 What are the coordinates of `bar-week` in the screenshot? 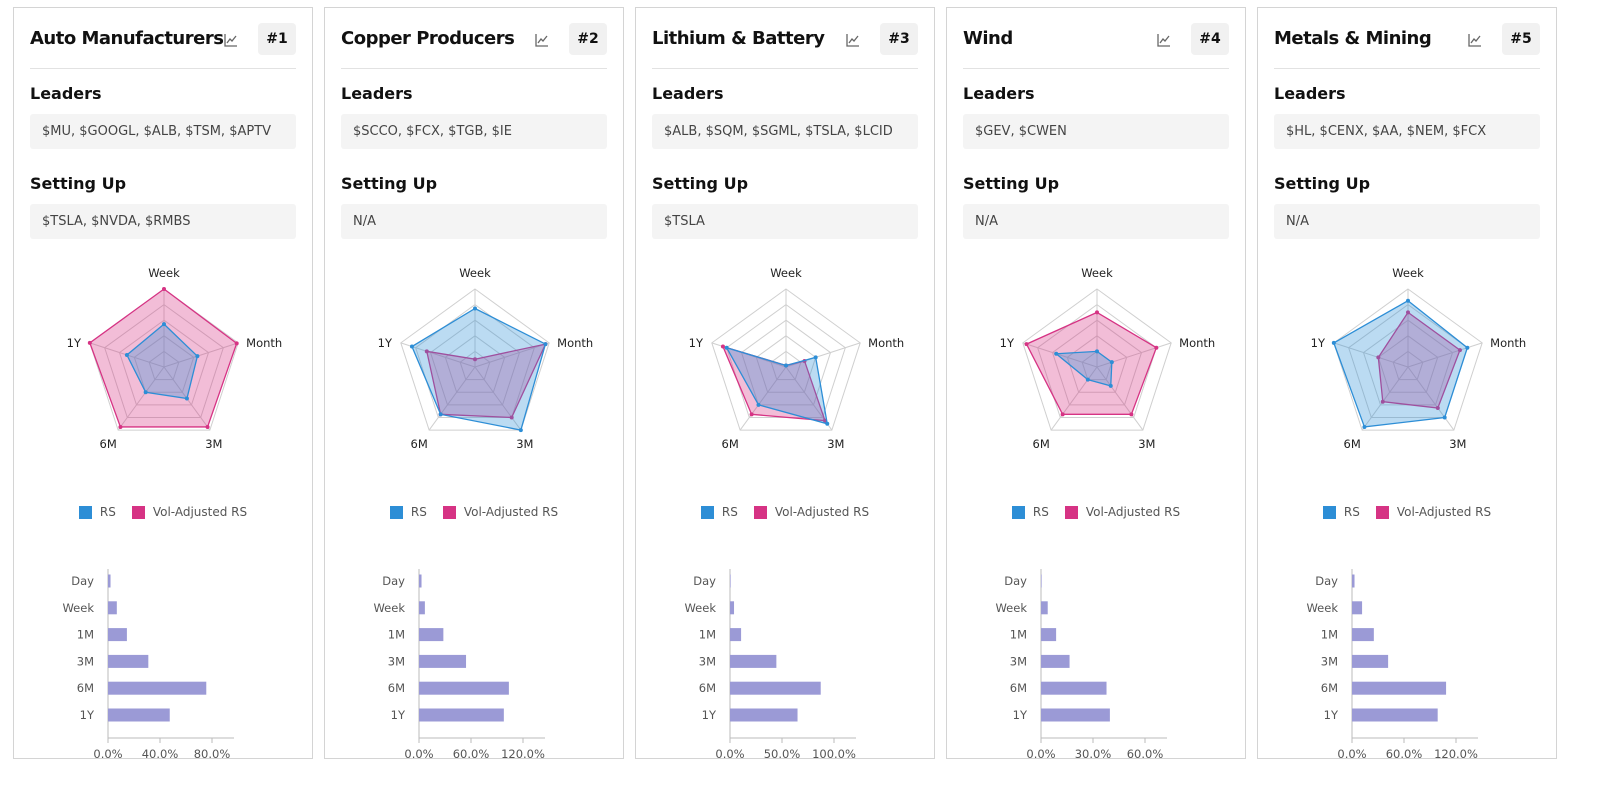 It's located at (1044, 608).